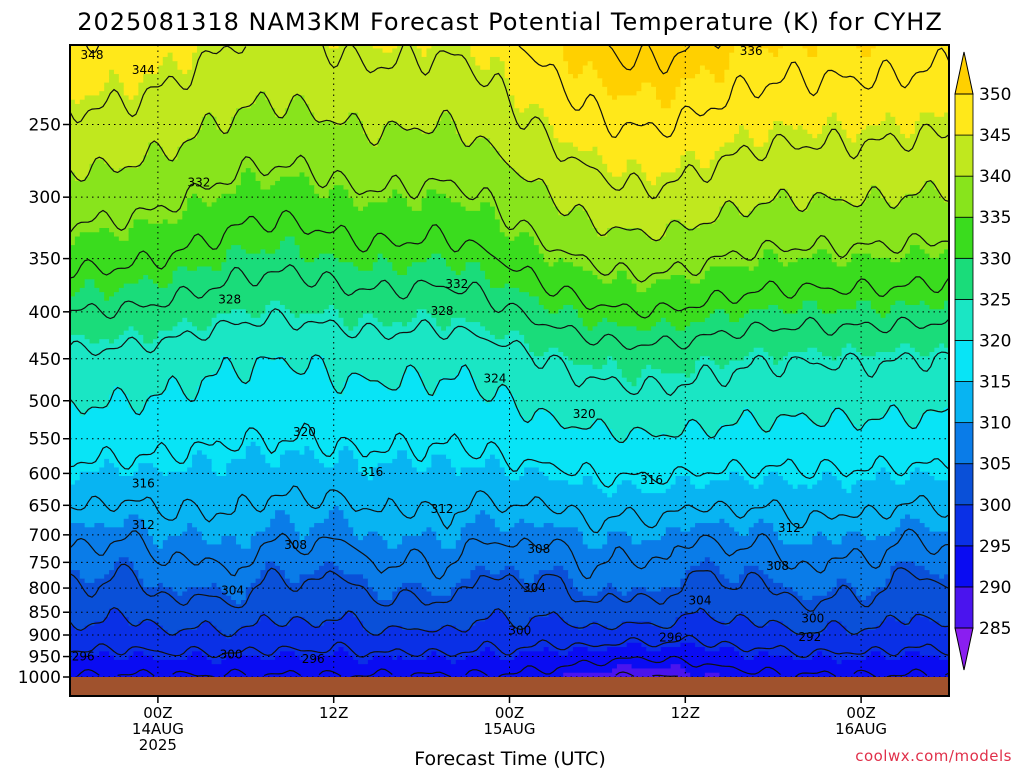 Image resolution: width=1024 pixels, height=768 pixels. I want to click on colorbar-segment, so click(964, 402).